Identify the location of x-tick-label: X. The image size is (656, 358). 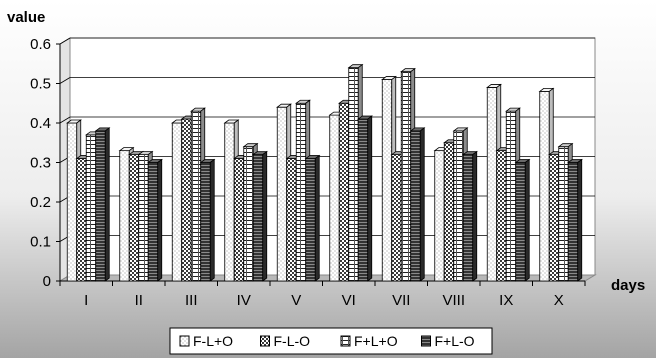
(559, 300).